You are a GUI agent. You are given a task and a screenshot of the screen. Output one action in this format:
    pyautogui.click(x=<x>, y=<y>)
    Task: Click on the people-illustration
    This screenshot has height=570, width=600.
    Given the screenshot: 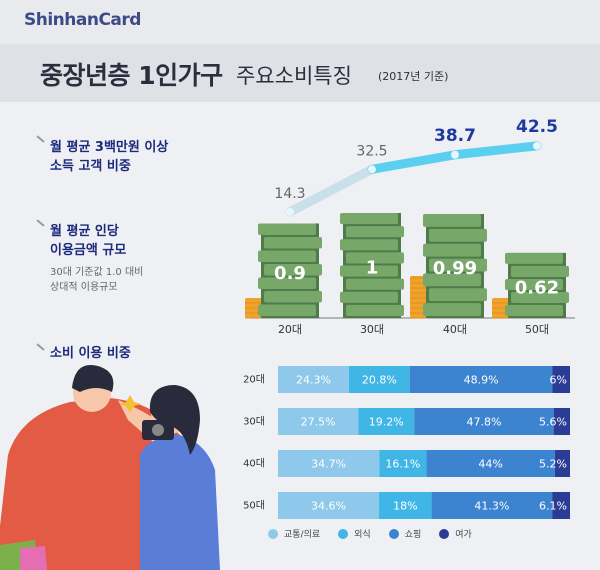 What is the action you would take?
    pyautogui.click(x=110, y=467)
    